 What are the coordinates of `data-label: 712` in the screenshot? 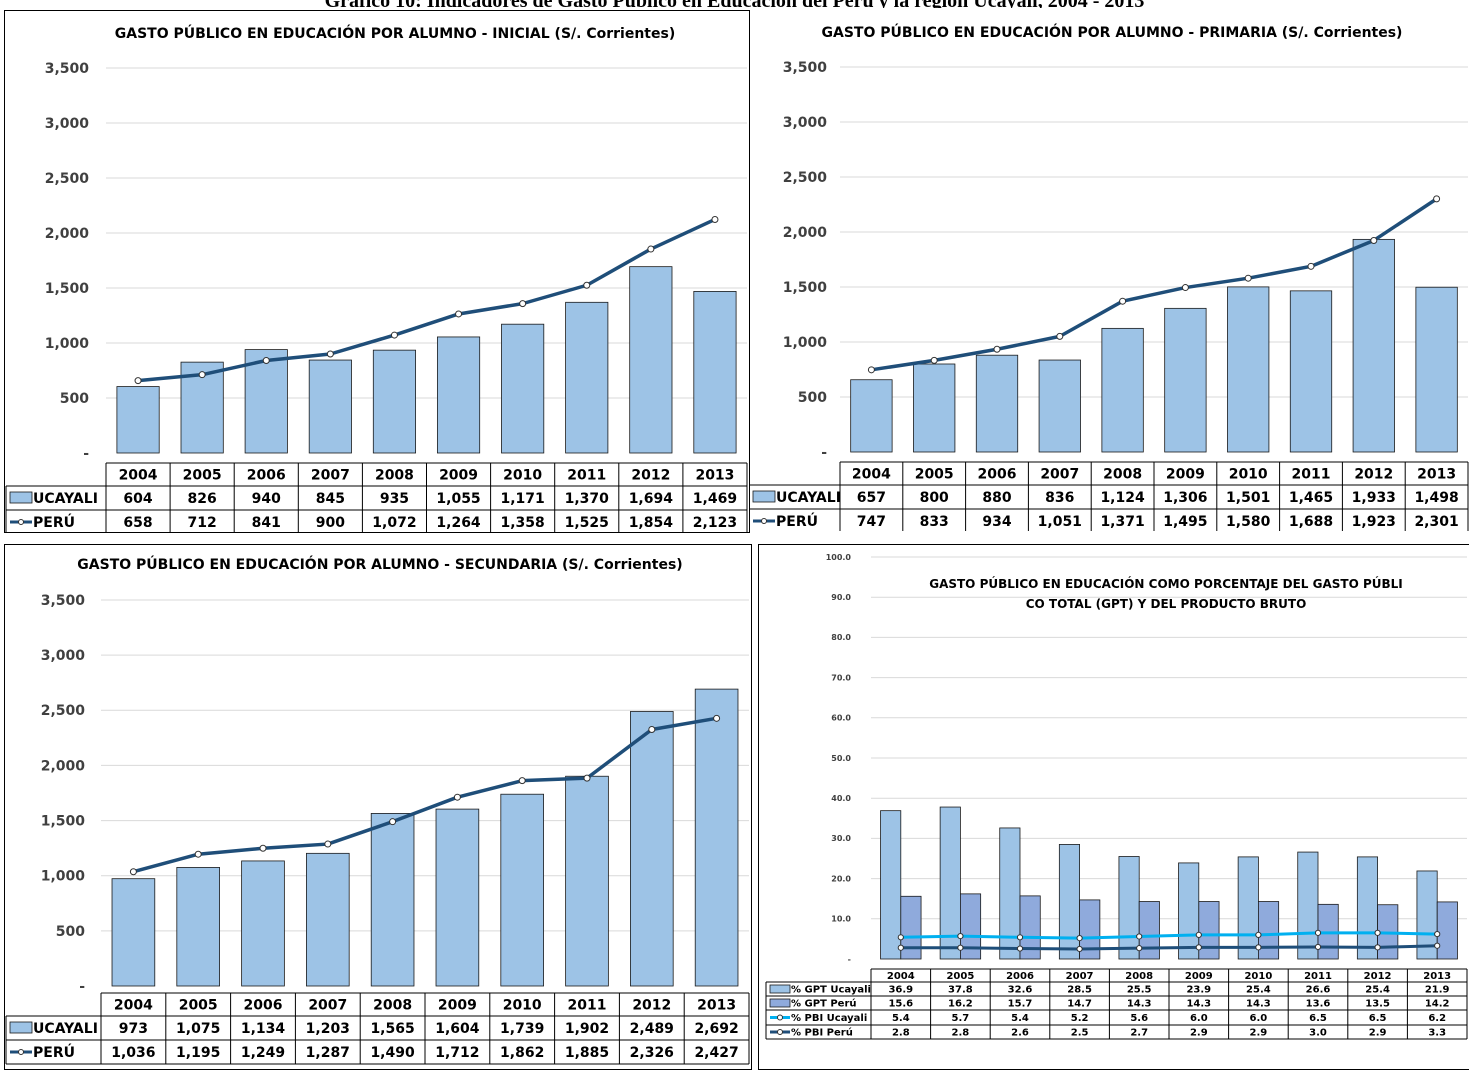 It's located at (202, 523).